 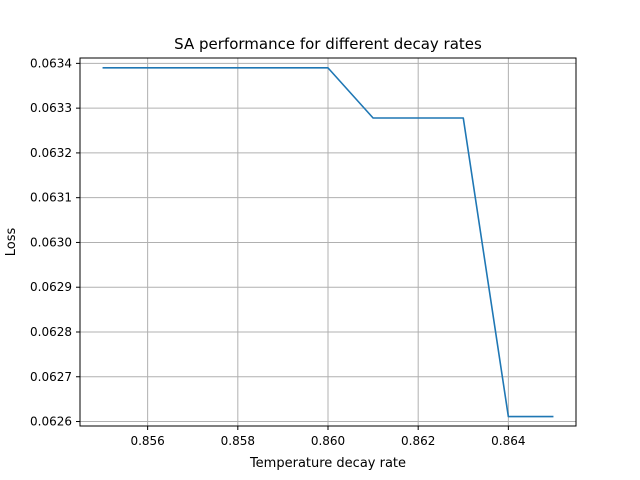 What do you see at coordinates (51, 242) in the screenshot?
I see `y-tick-label: 0.0630` at bounding box center [51, 242].